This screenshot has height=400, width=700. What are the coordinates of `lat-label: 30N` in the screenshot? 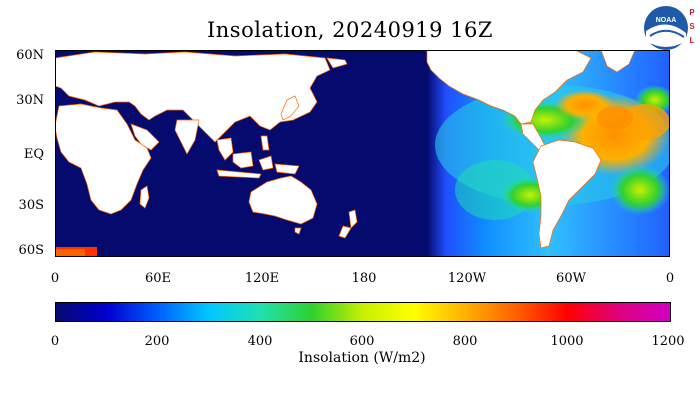 It's located at (30, 100).